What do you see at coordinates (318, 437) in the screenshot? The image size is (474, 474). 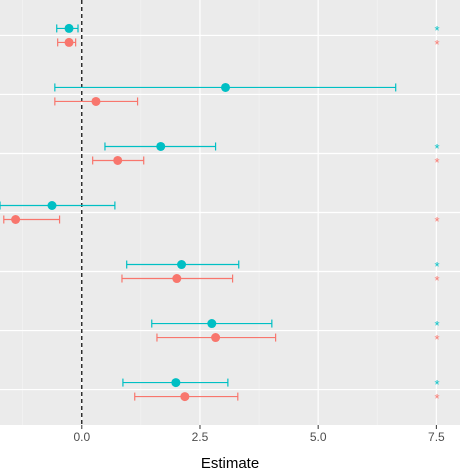 I see `x-tick-label: 5.0` at bounding box center [318, 437].